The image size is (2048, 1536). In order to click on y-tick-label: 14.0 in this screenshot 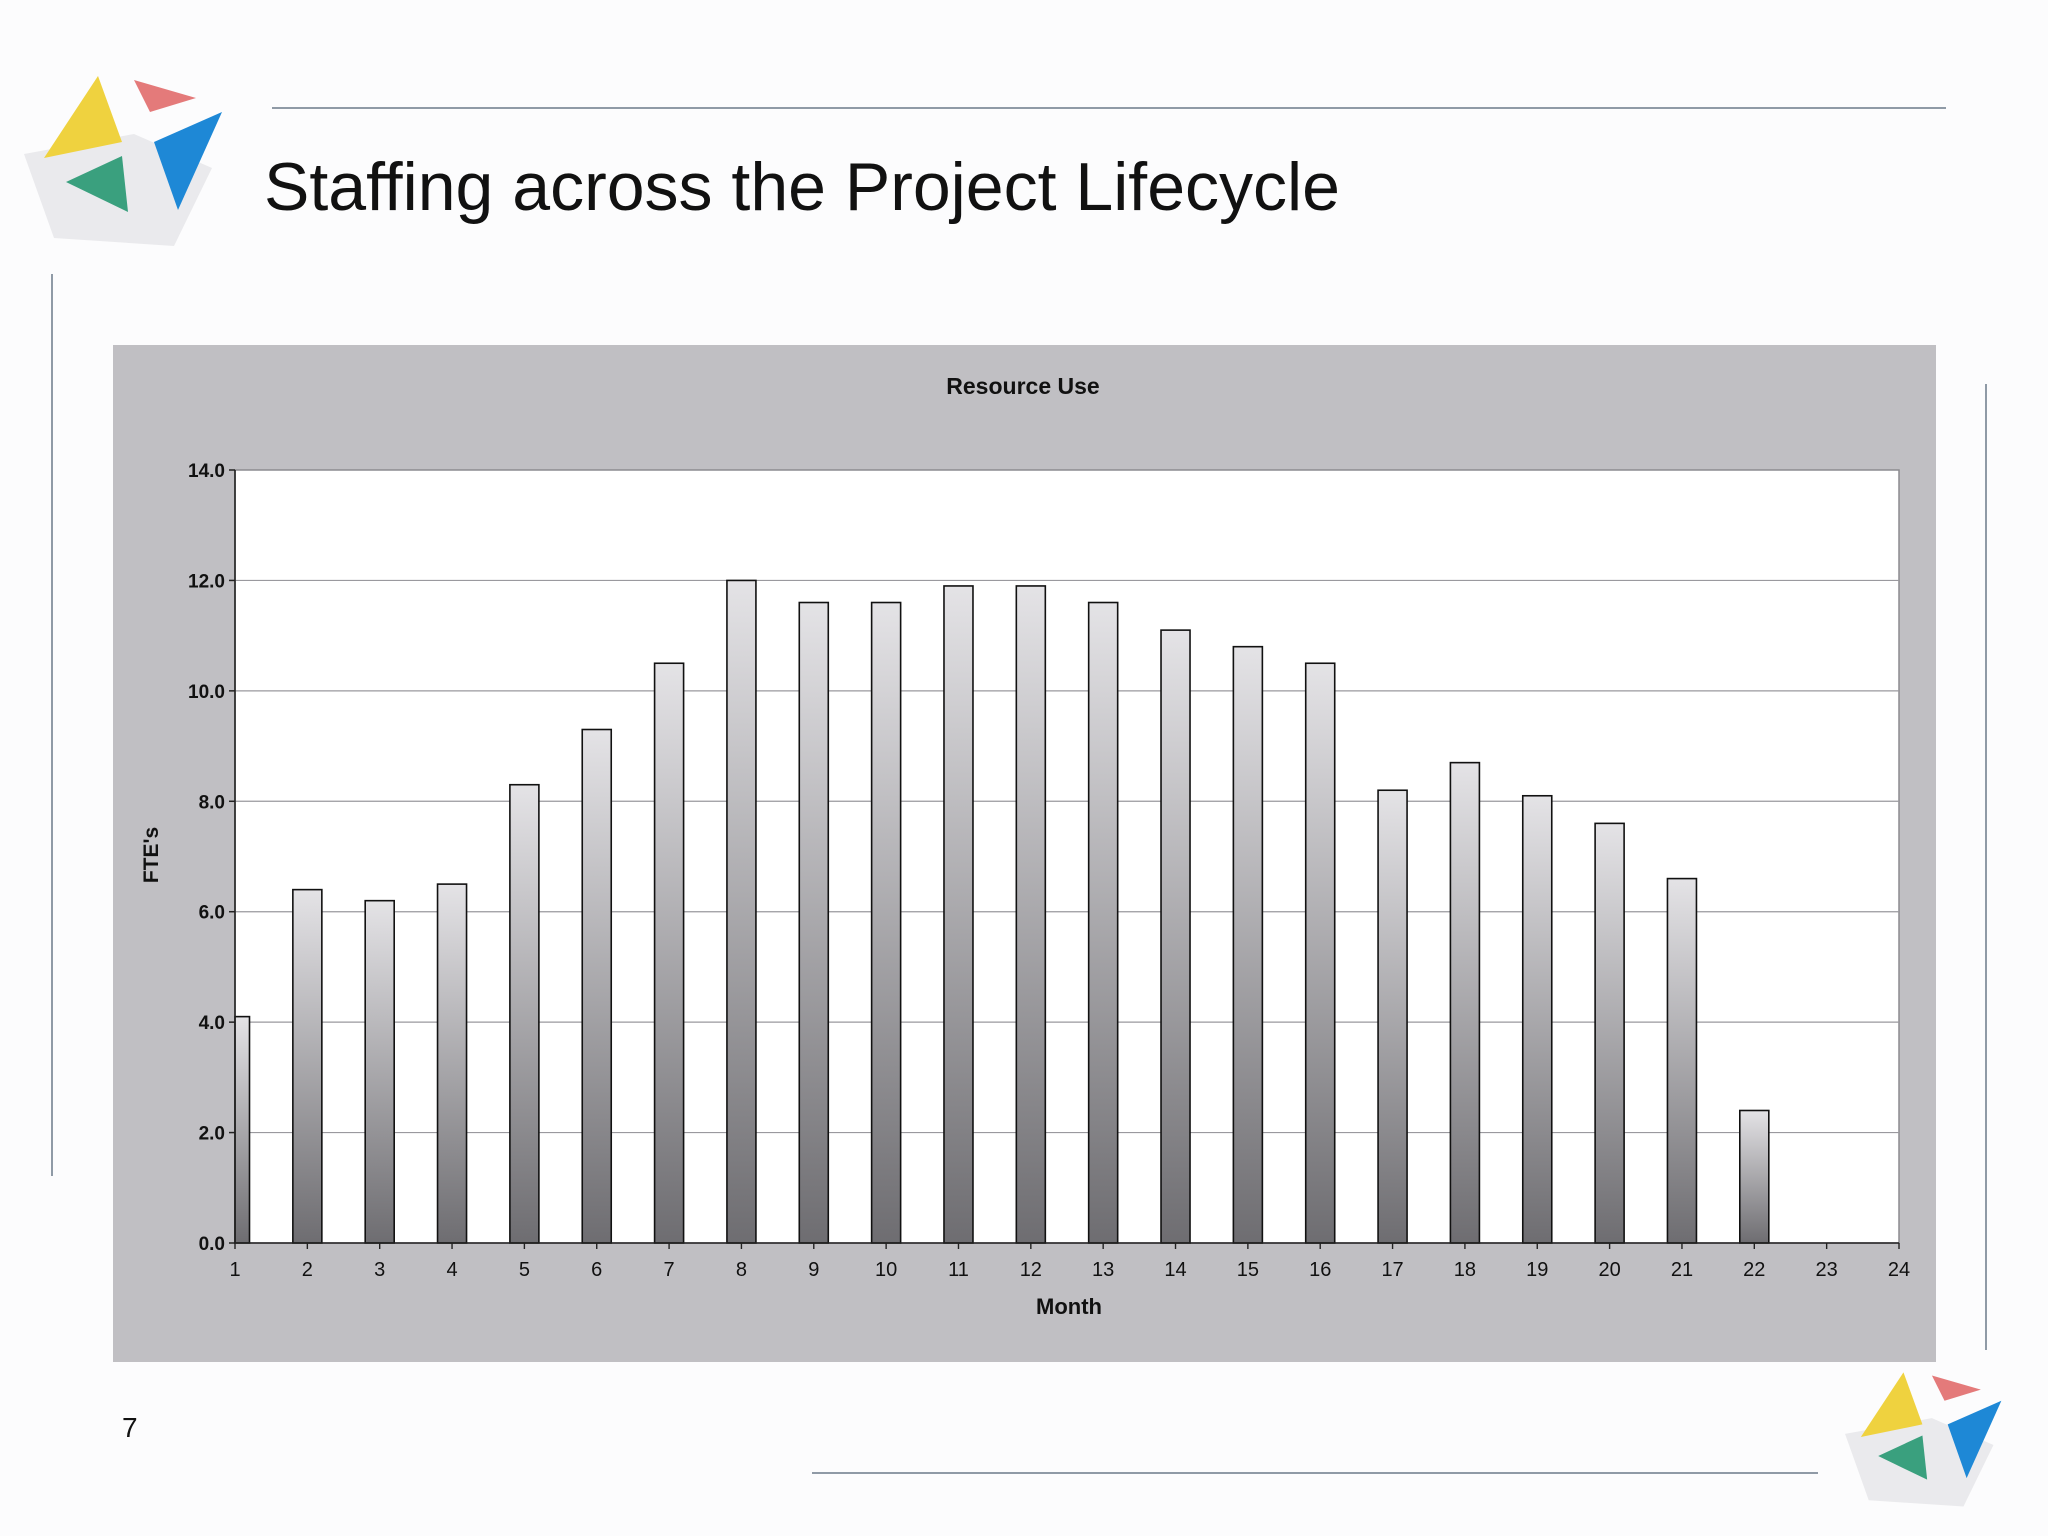, I will do `click(206, 471)`.